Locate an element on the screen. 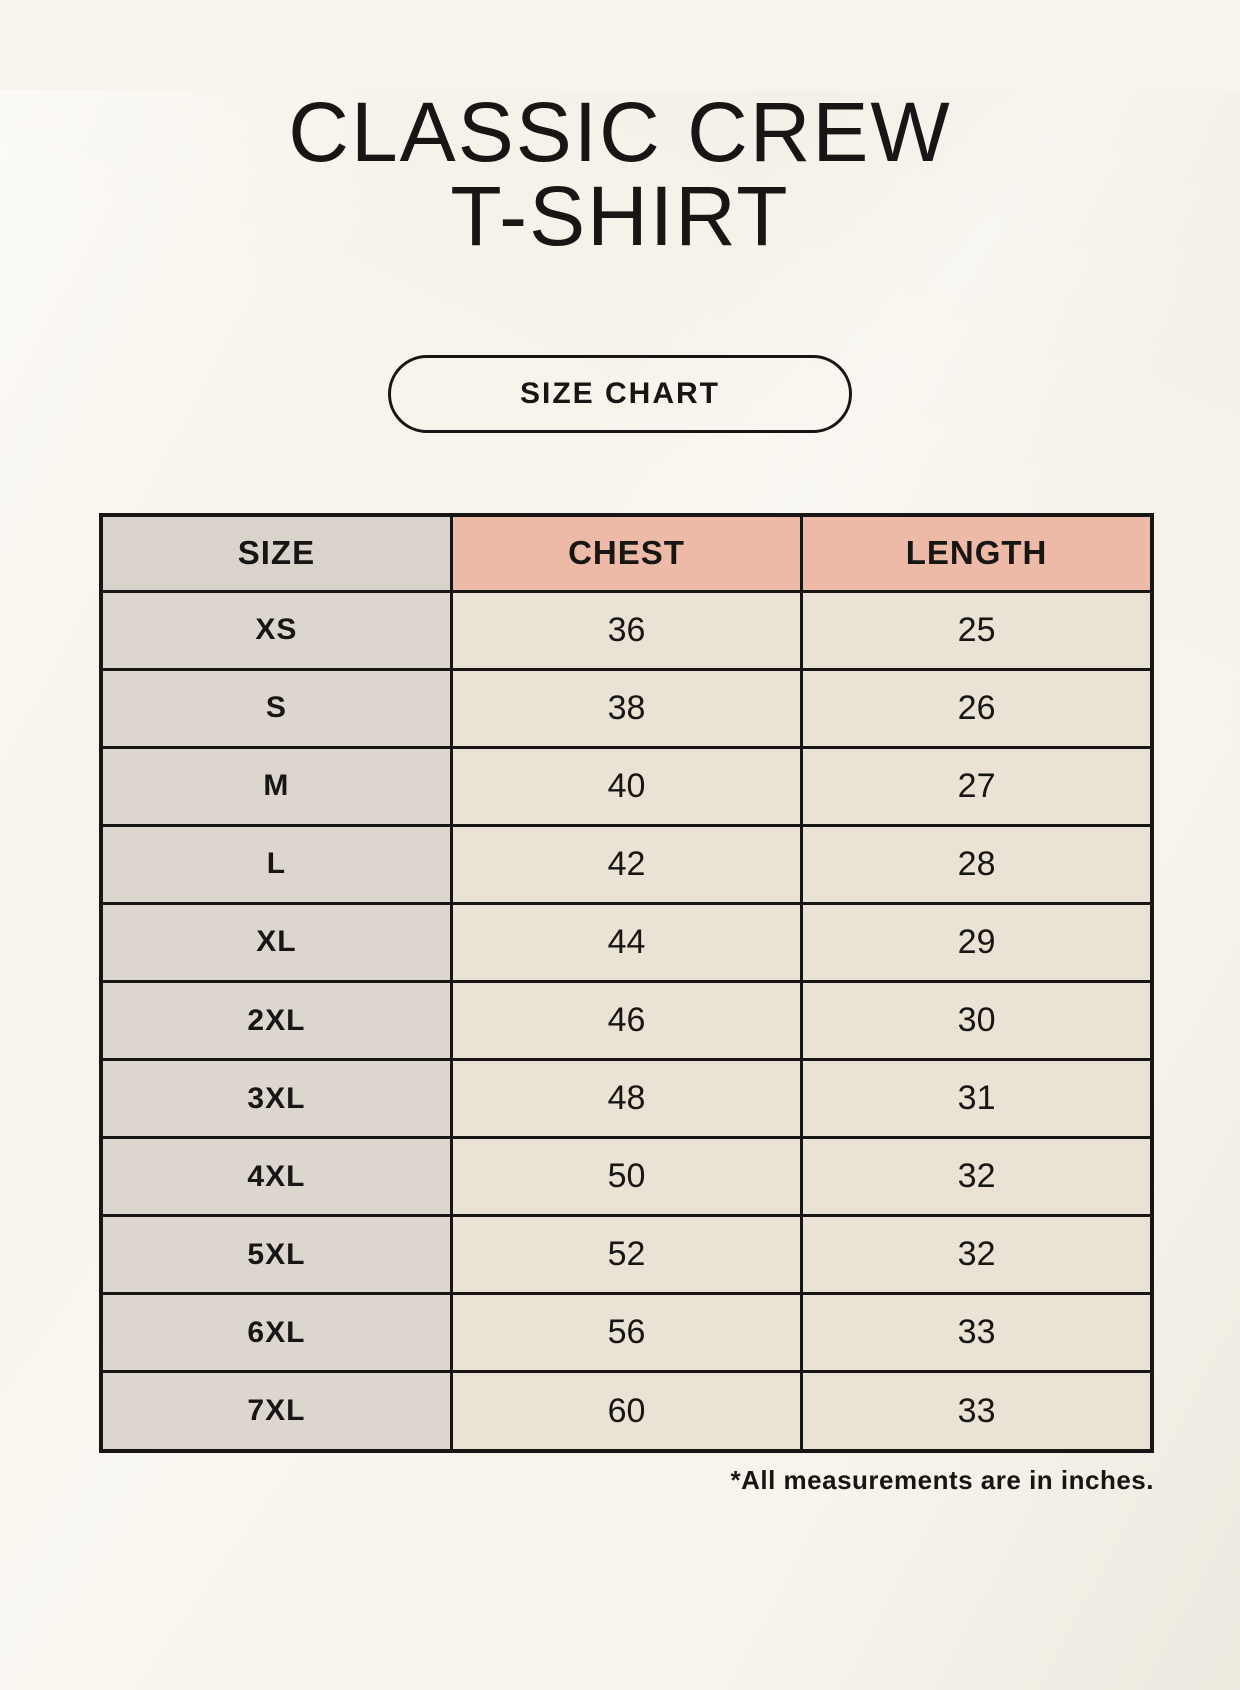  column-header-length: LENGTH is located at coordinates (977, 553).